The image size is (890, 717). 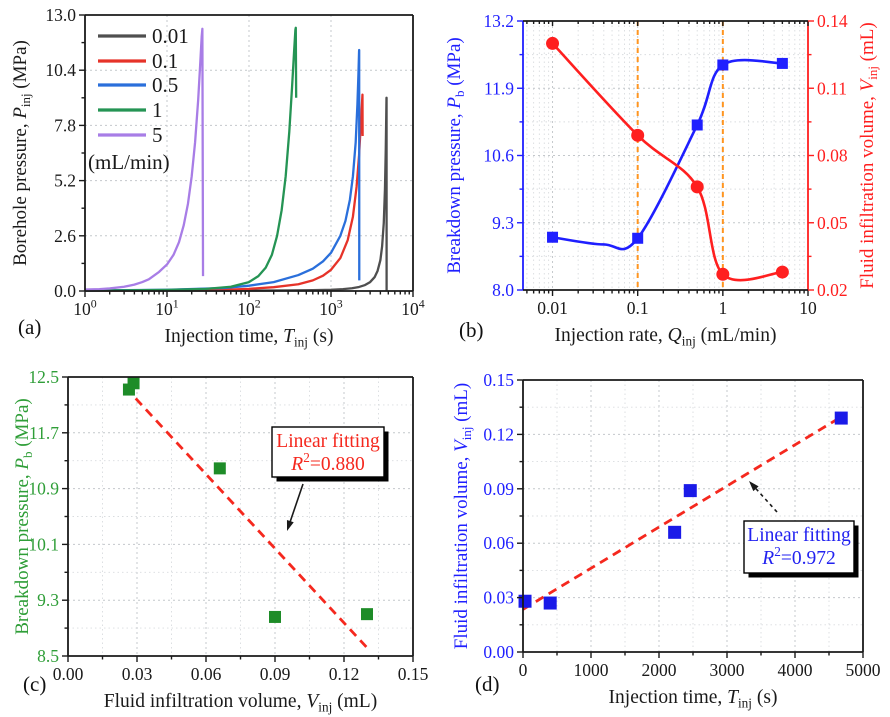 What do you see at coordinates (138, 99) in the screenshot?
I see `legend: 0.010.10.515 (mL/min)` at bounding box center [138, 99].